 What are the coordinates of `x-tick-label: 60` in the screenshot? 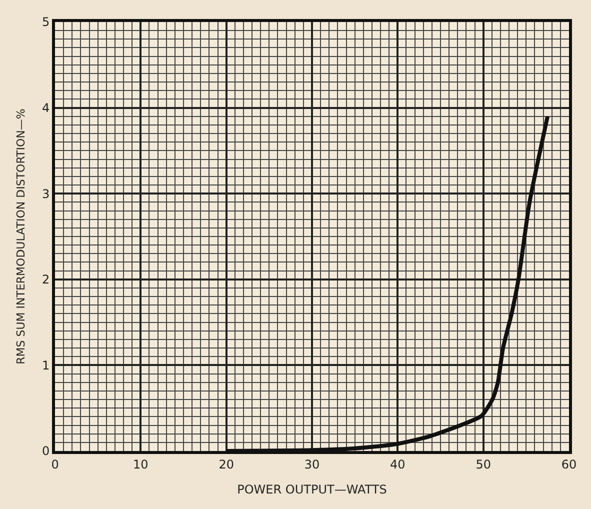 It's located at (569, 464).